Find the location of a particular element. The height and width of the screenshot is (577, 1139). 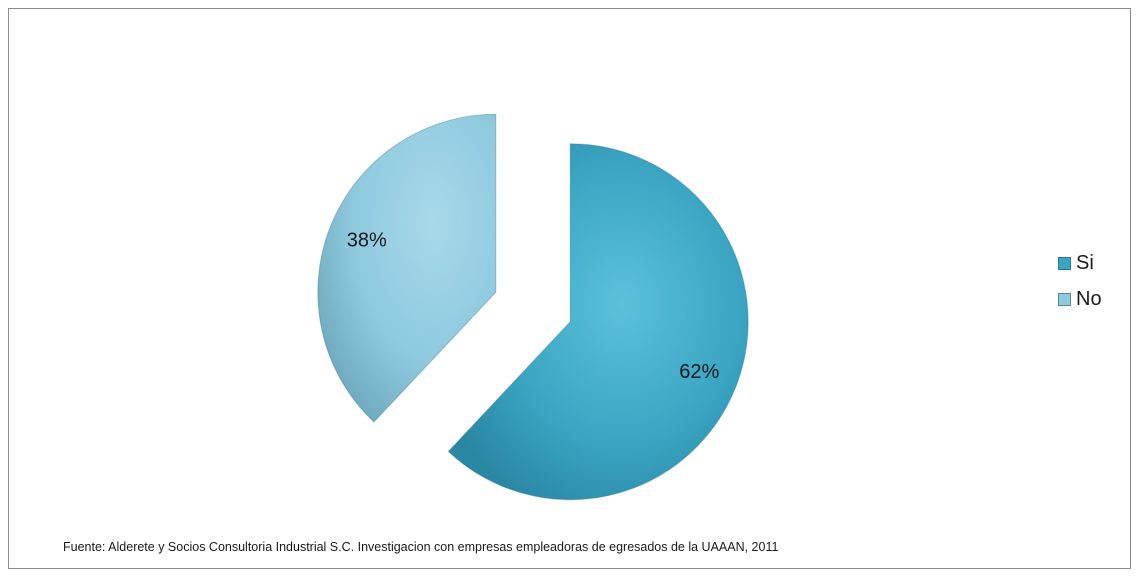

data-label-si: 62% is located at coordinates (699, 372).